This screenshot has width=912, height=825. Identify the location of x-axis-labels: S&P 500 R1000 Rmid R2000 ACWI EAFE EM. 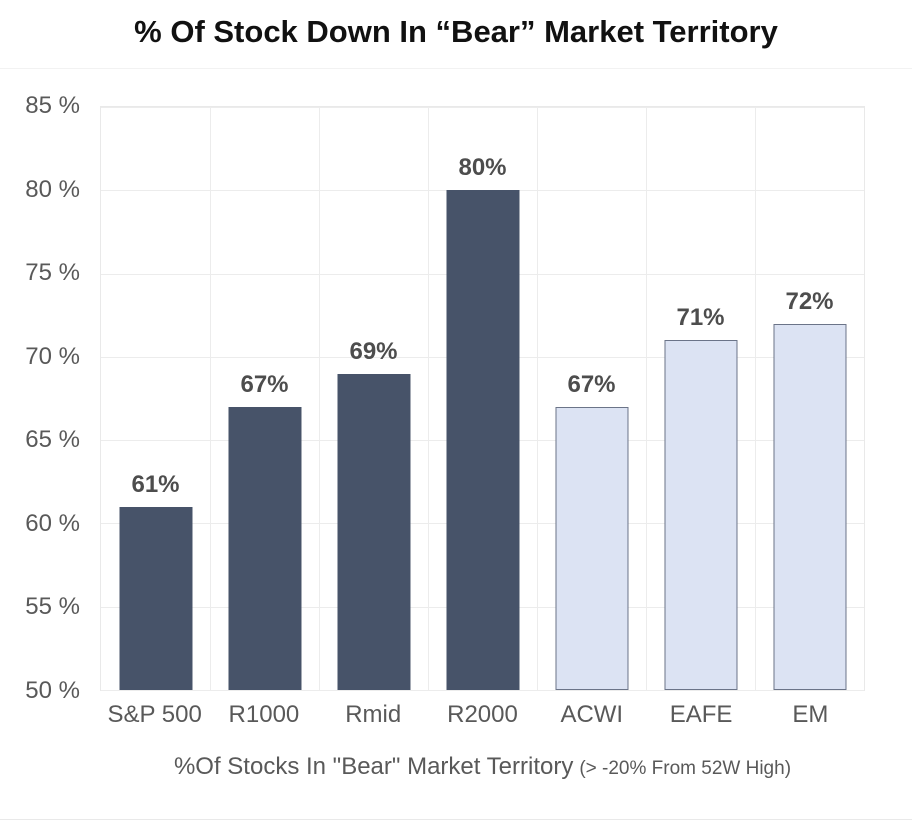
(482, 719).